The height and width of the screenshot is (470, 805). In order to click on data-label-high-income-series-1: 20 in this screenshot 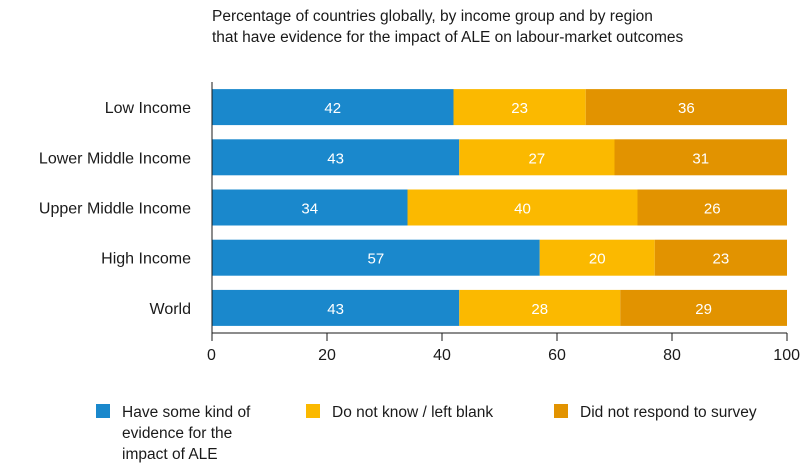, I will do `click(597, 259)`.